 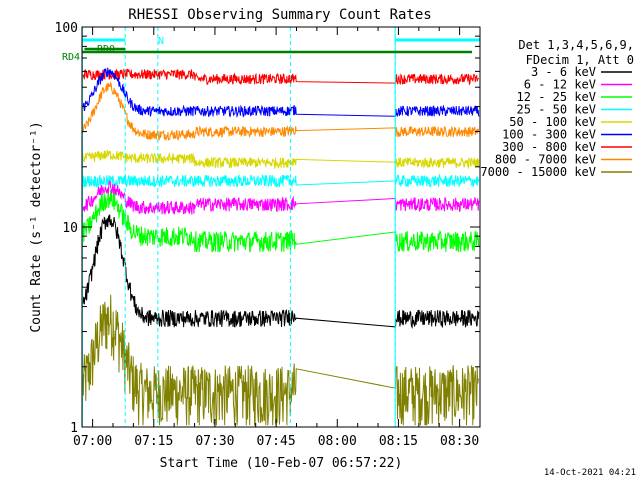 What do you see at coordinates (549, 135) in the screenshot?
I see `legend-label-5: 100 - 300 keV` at bounding box center [549, 135].